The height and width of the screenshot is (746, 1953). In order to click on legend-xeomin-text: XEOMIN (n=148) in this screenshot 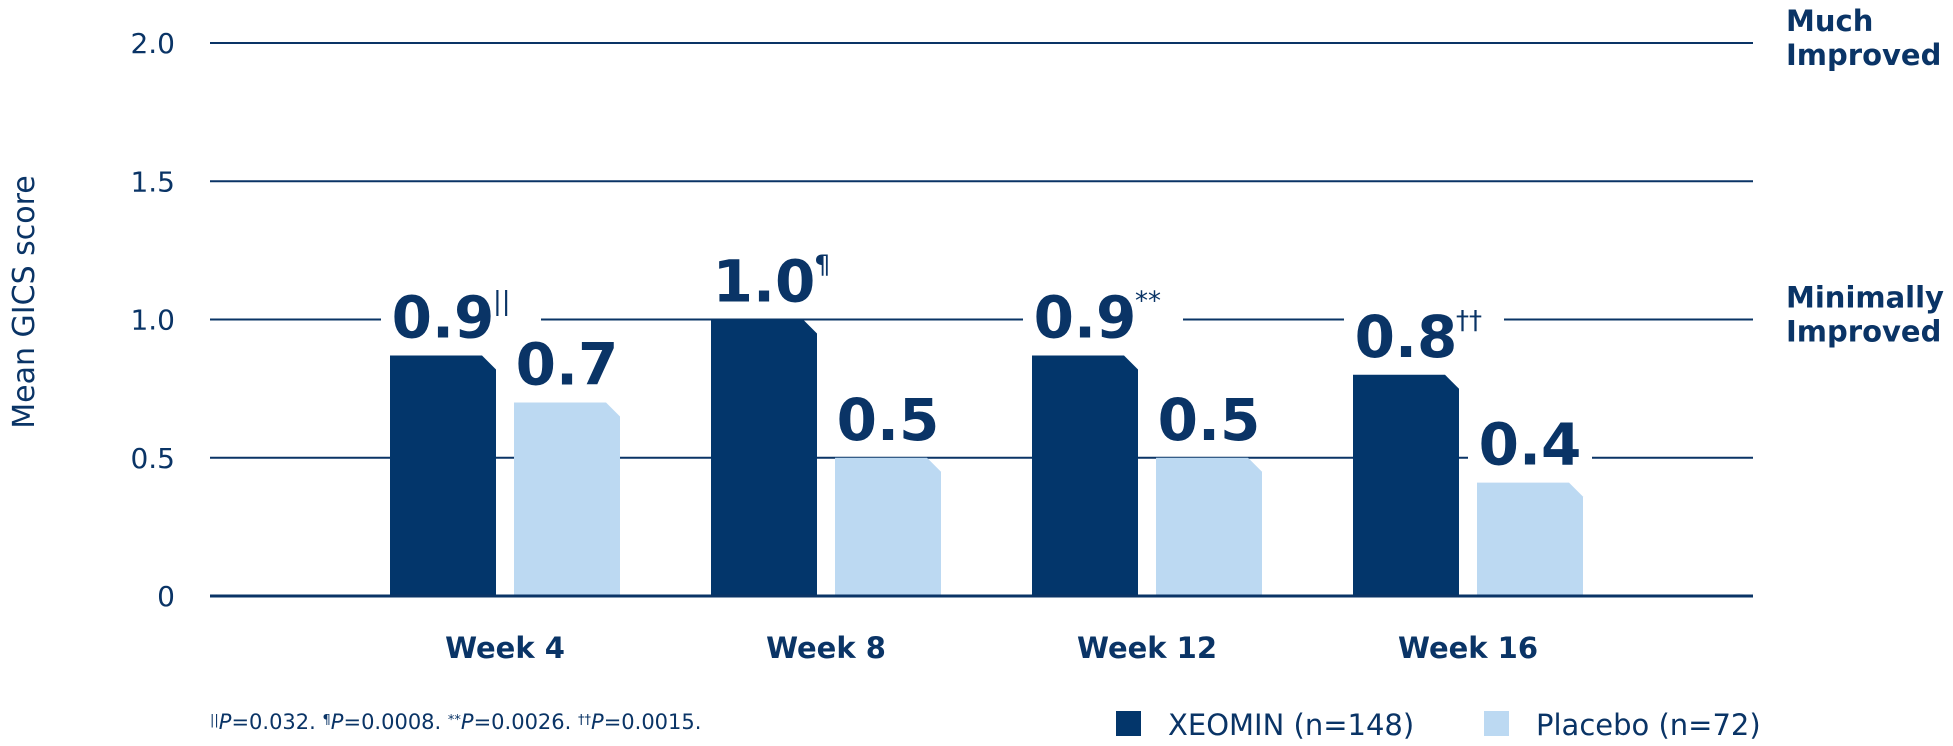, I will do `click(1291, 725)`.